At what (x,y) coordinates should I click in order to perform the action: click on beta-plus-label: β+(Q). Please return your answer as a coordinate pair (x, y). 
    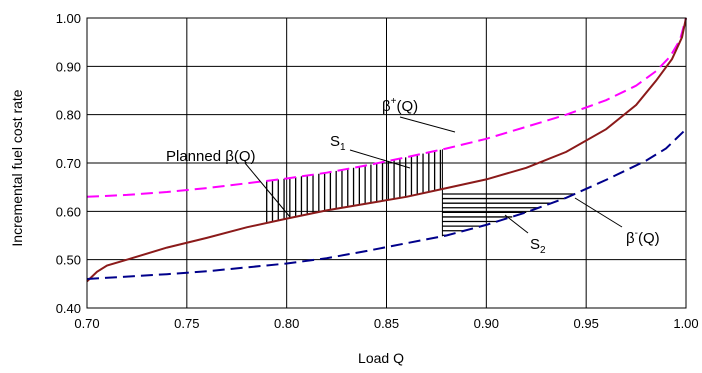
    Looking at the image, I should click on (400, 105).